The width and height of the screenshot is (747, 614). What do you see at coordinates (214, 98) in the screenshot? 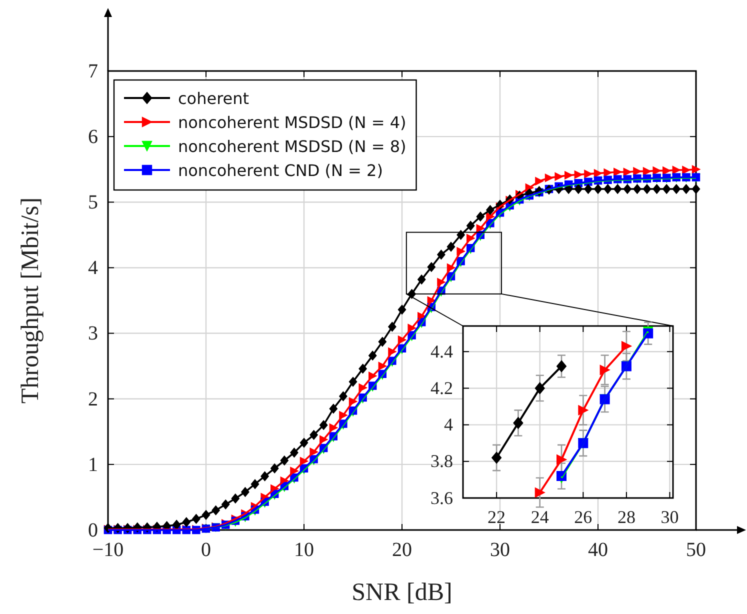
I see `legend-label: coherent` at bounding box center [214, 98].